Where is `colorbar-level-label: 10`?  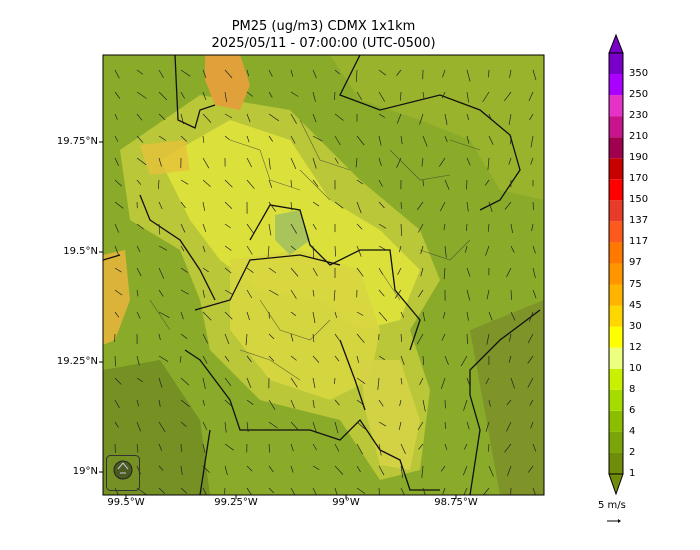
colorbar-level-label: 10 is located at coordinates (635, 368).